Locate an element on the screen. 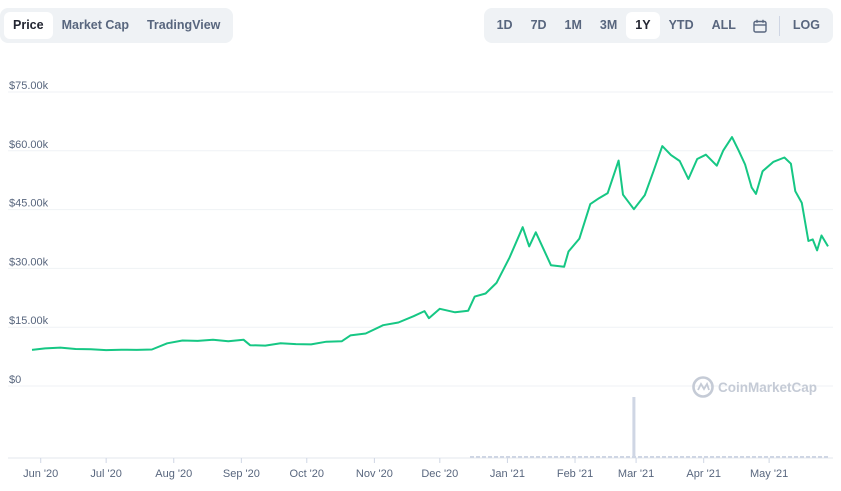  calendar-icon is located at coordinates (760, 26).